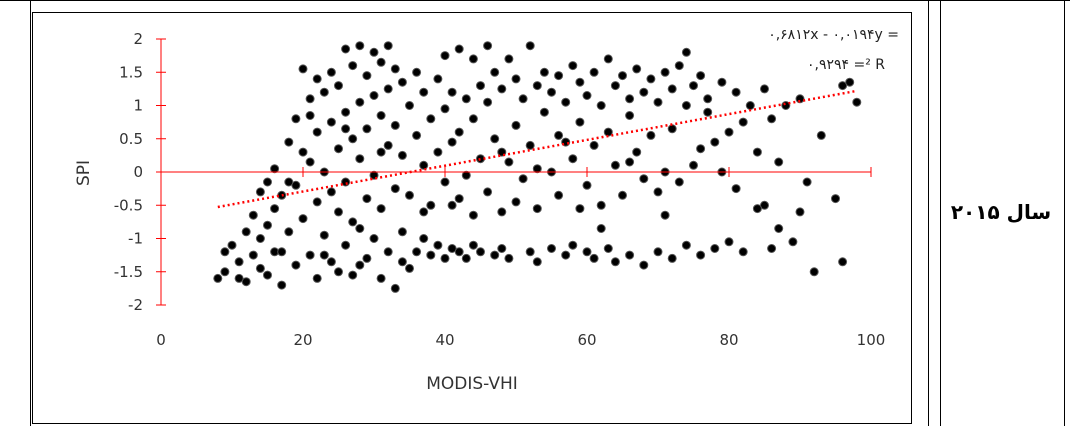  What do you see at coordinates (472, 384) in the screenshot?
I see `x-axis-title: MODIS-VHI` at bounding box center [472, 384].